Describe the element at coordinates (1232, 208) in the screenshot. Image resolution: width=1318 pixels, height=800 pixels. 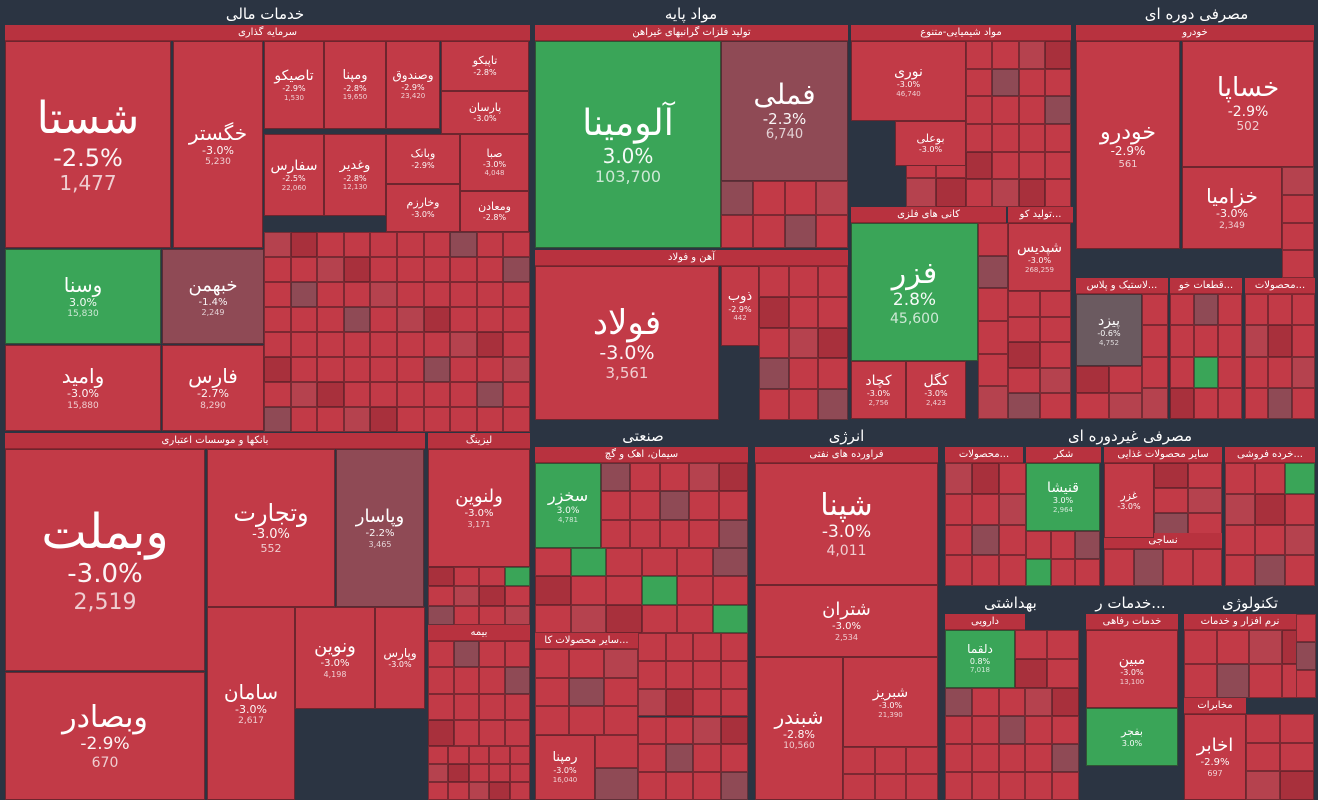
I see `stock-tile: خزامیا -3.0% 2,349` at that location.